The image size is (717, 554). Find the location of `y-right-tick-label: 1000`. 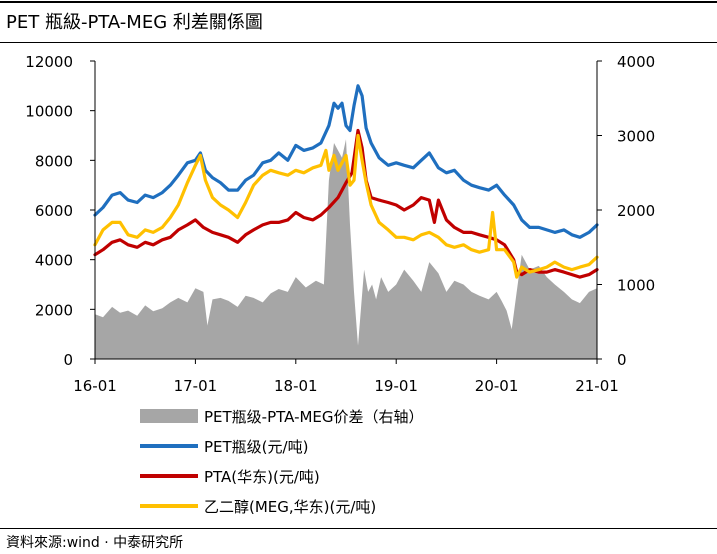

y-right-tick-label: 1000 is located at coordinates (636, 286).